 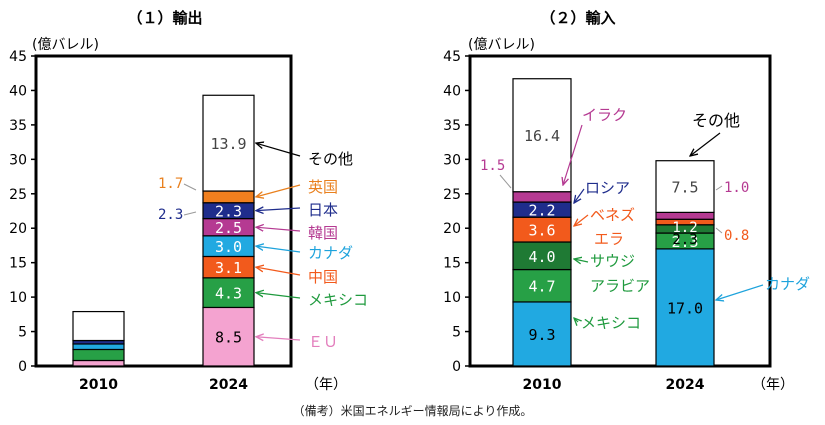 I want to click on bar-data-label: 8.5, so click(x=228, y=338).